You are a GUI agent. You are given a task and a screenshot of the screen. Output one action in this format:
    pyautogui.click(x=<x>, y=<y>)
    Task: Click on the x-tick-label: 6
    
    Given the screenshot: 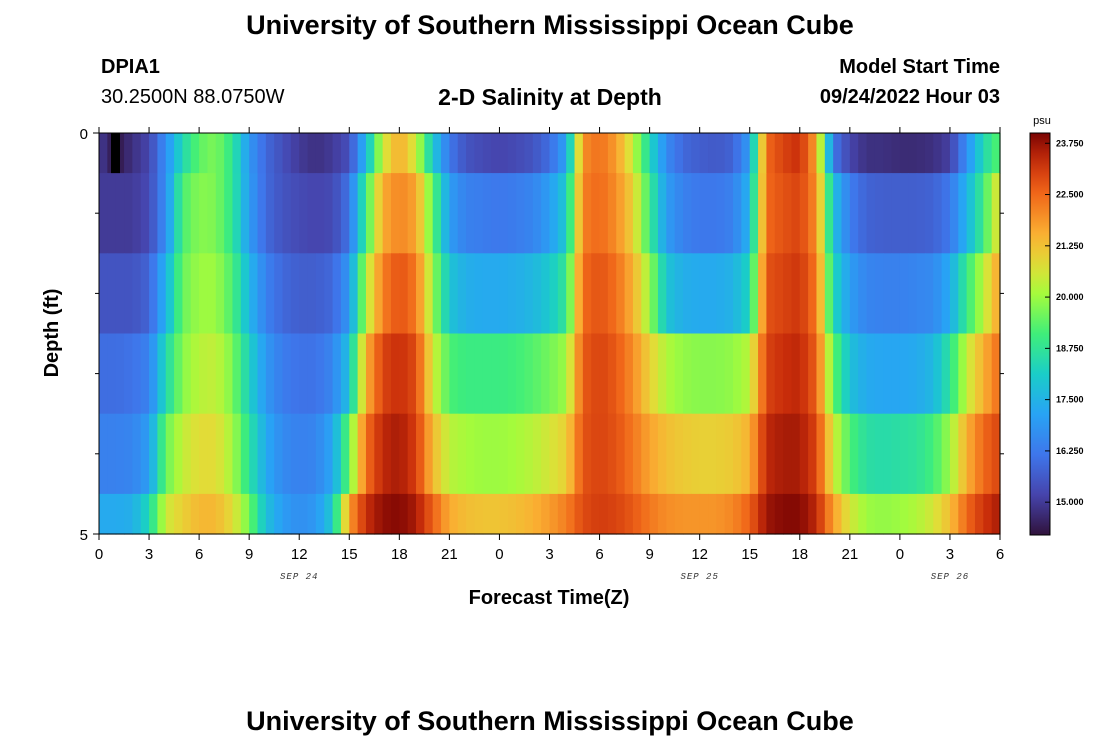 What is the action you would take?
    pyautogui.click(x=599, y=554)
    